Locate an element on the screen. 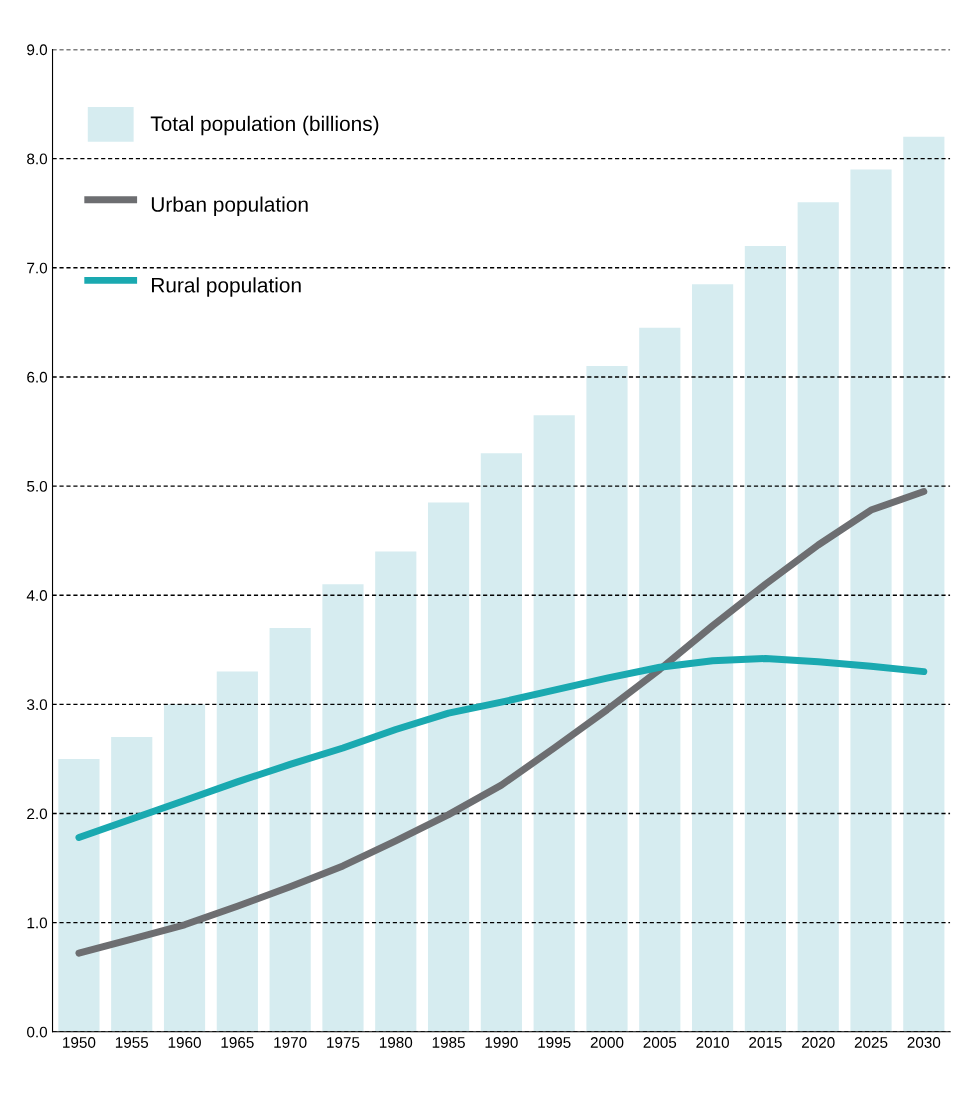 The height and width of the screenshot is (1100, 955). y-tick-label: 0.0 is located at coordinates (37, 1032).